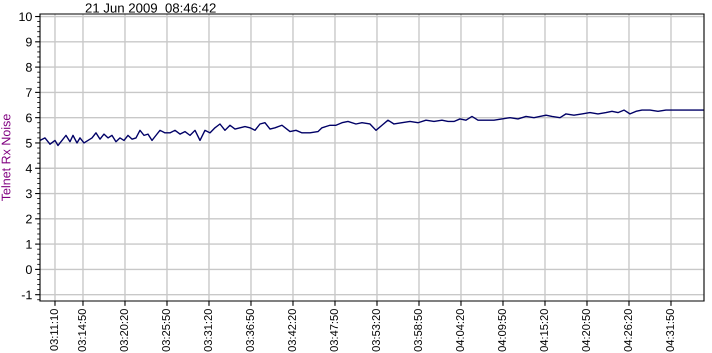  Describe the element at coordinates (29, 244) in the screenshot. I see `y-tick-label: 1` at that location.